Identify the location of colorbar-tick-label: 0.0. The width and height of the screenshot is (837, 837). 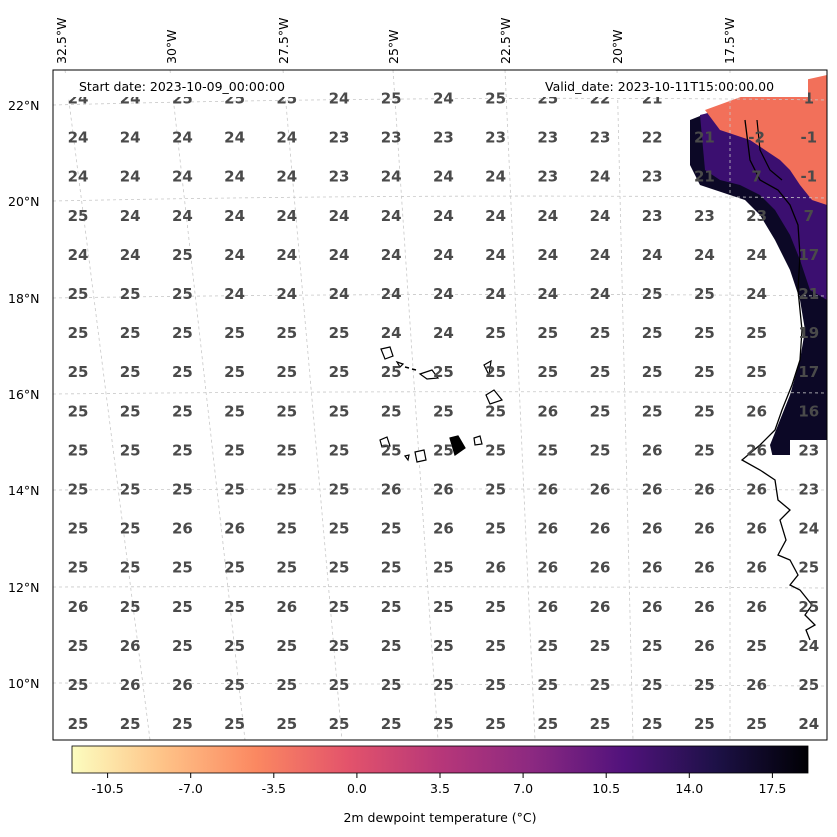
(357, 788).